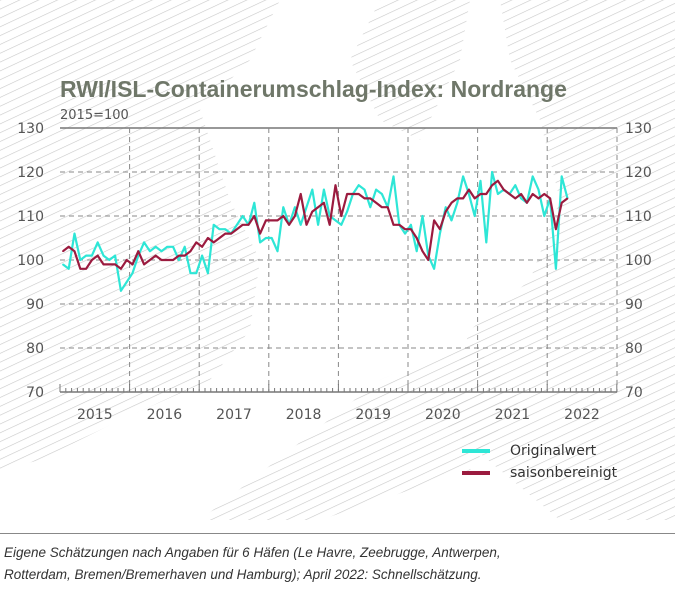  I want to click on y-tick-label-right: 80, so click(634, 349).